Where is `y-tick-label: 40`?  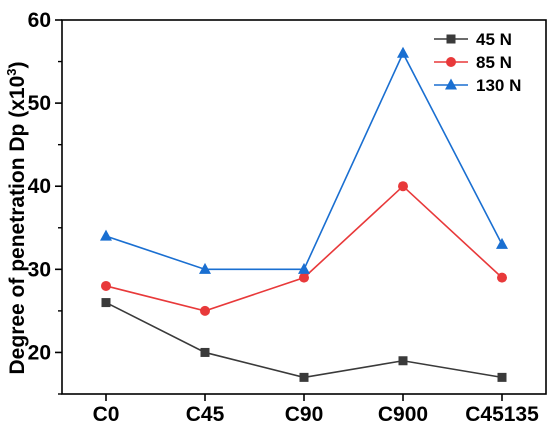
y-tick-label: 40 is located at coordinates (39, 186).